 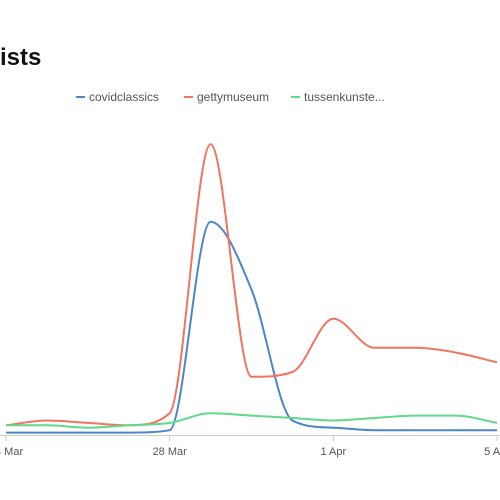 I want to click on x-axis-ticks: 24 Mar 28 Mar 1 Apr 5 Apr, so click(x=250, y=446).